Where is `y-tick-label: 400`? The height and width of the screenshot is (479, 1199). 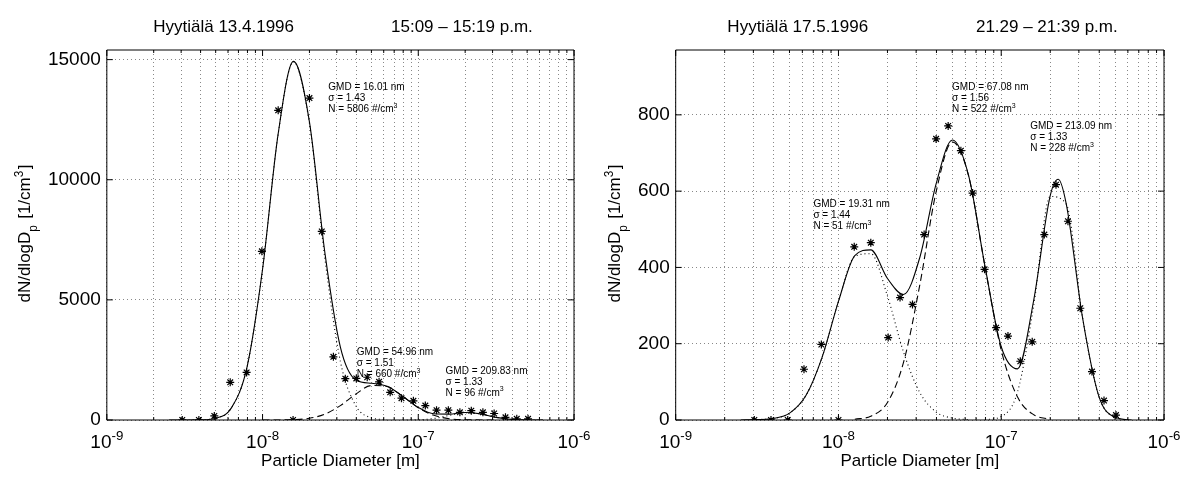 y-tick-label: 400 is located at coordinates (654, 266).